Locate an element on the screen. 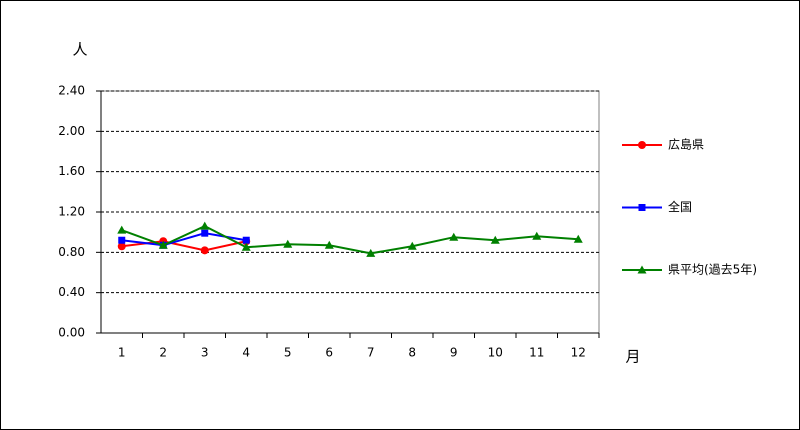 The image size is (800, 430). x-tick-label: 8 is located at coordinates (412, 353).